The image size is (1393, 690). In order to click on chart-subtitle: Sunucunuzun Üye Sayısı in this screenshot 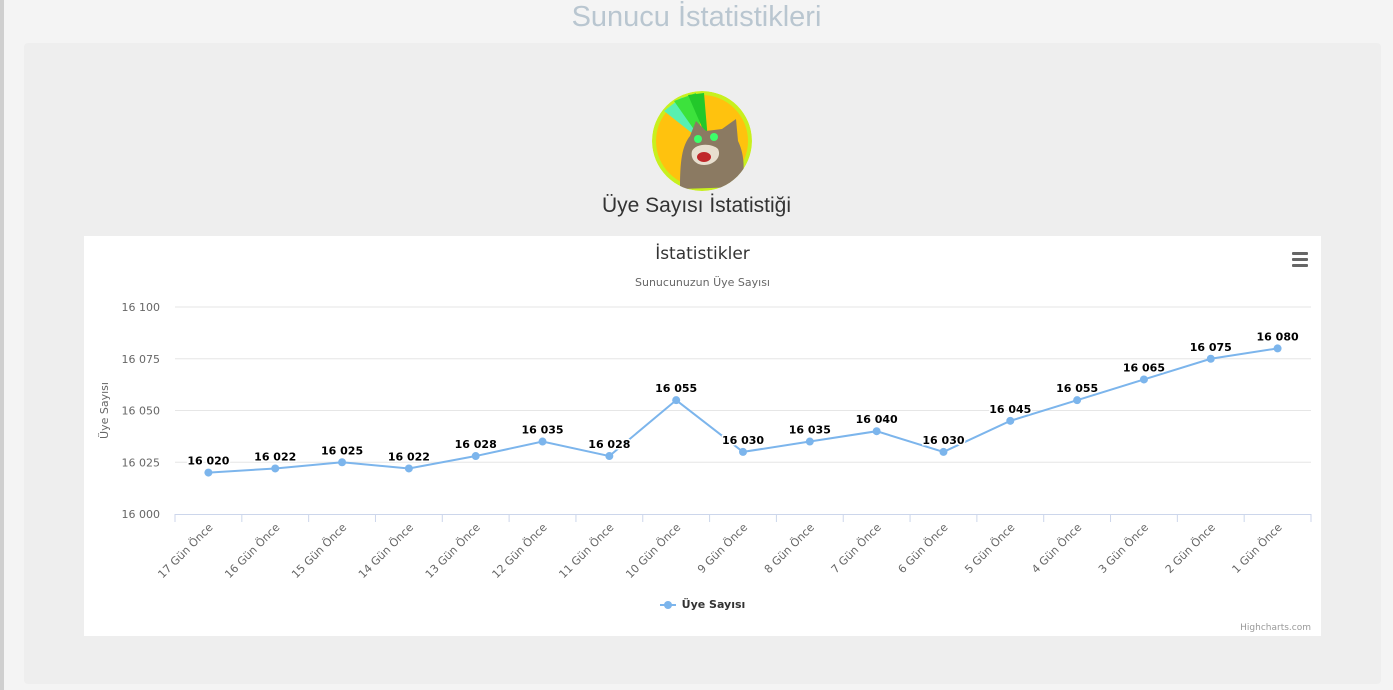, I will do `click(702, 282)`.